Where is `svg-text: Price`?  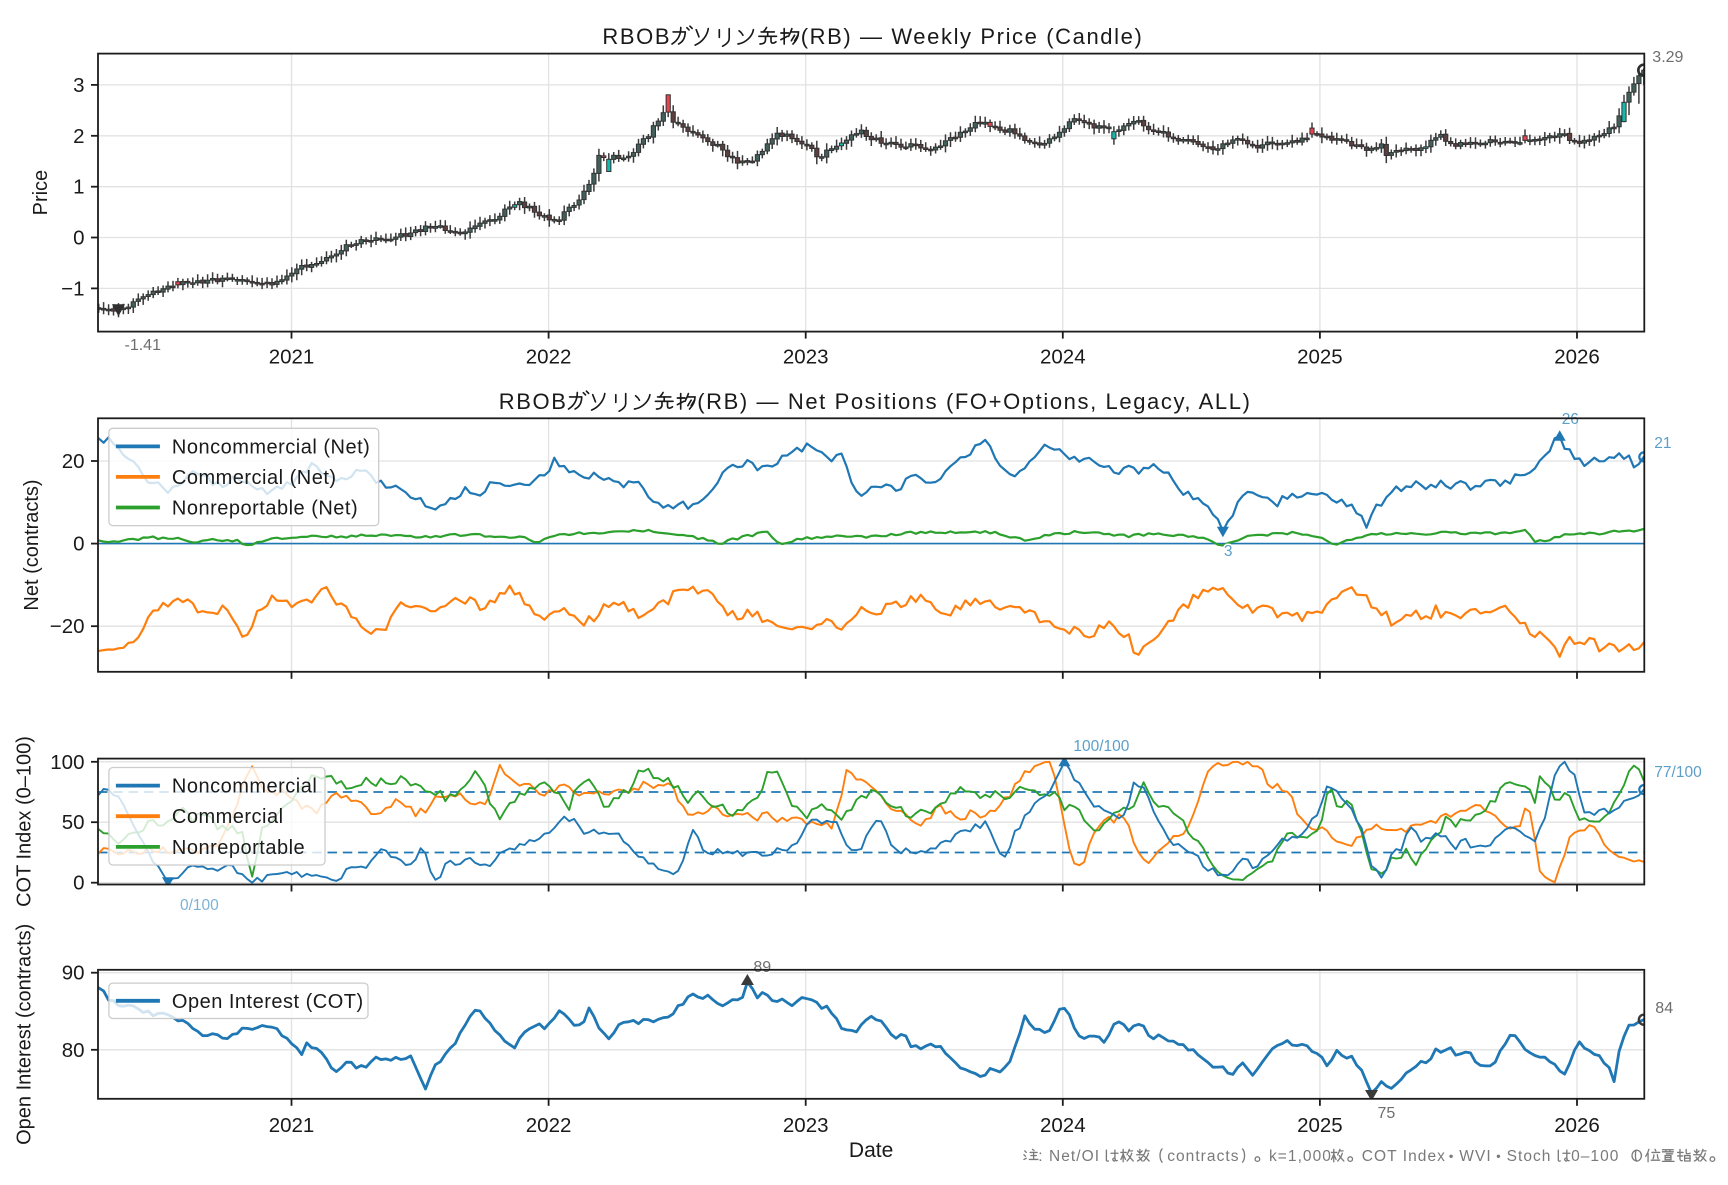
svg-text: Price is located at coordinates (41, 193).